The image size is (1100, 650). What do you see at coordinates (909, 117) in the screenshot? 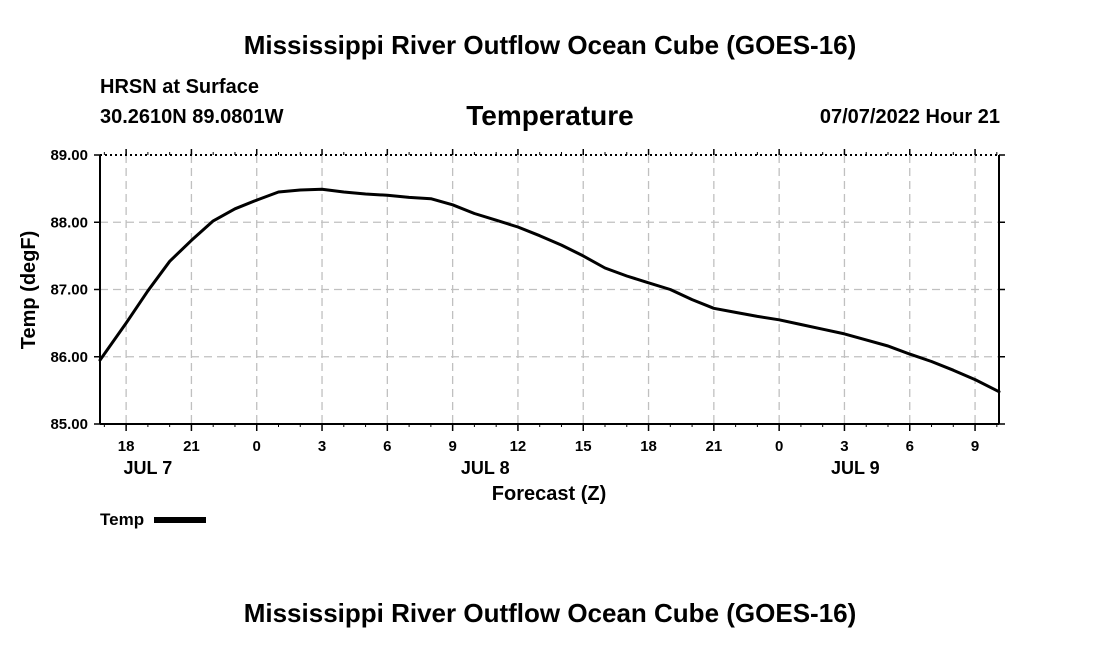
I see `datetime-label: 07/07/2022 Hour 21` at bounding box center [909, 117].